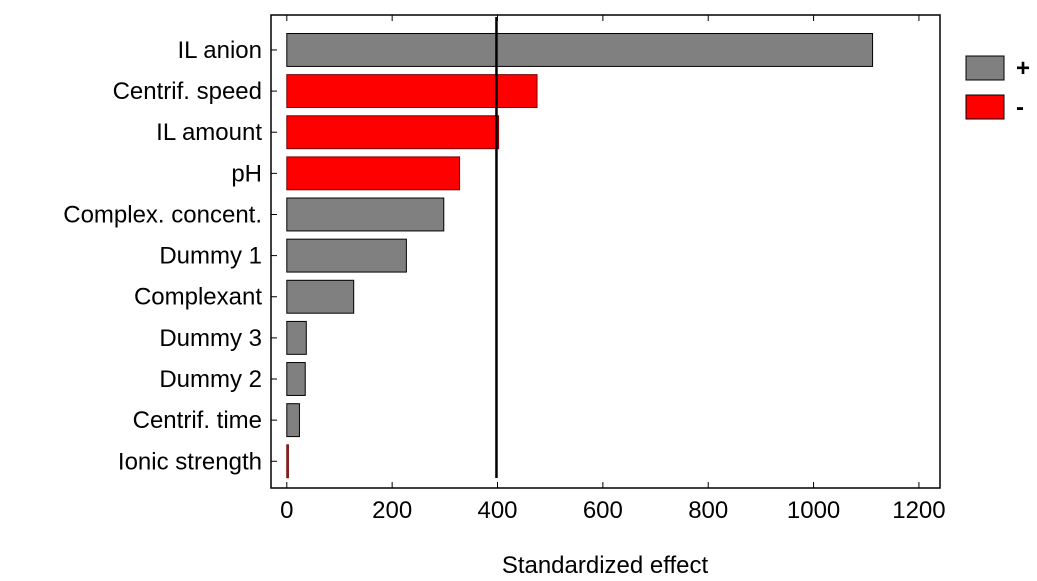  I want to click on x-tick-label: 0, so click(286, 510).